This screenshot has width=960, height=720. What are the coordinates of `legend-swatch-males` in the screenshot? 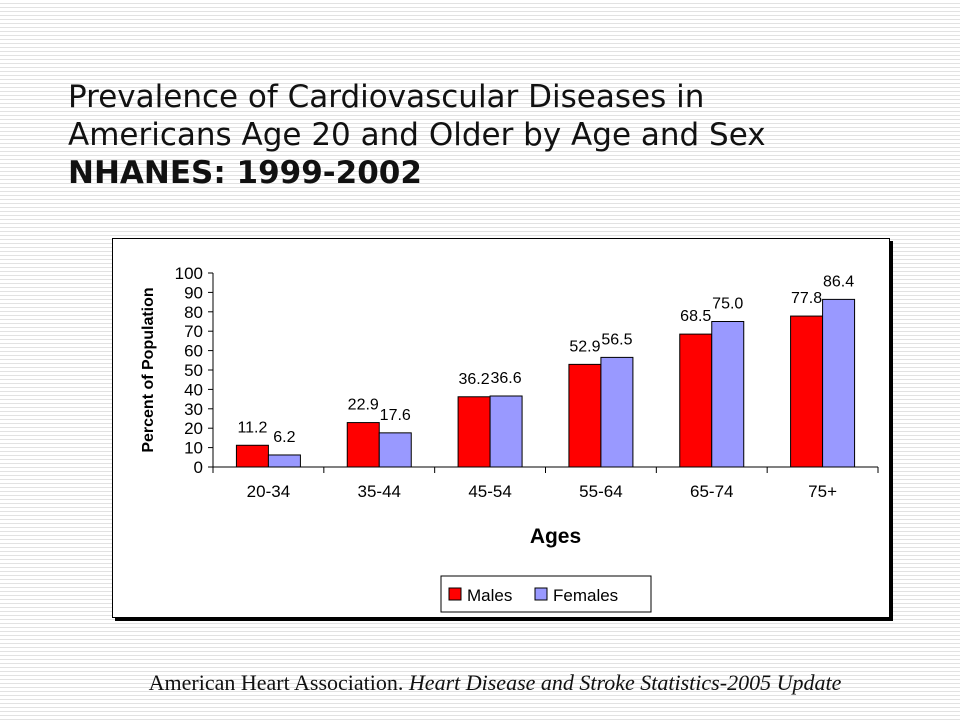 It's located at (455, 594).